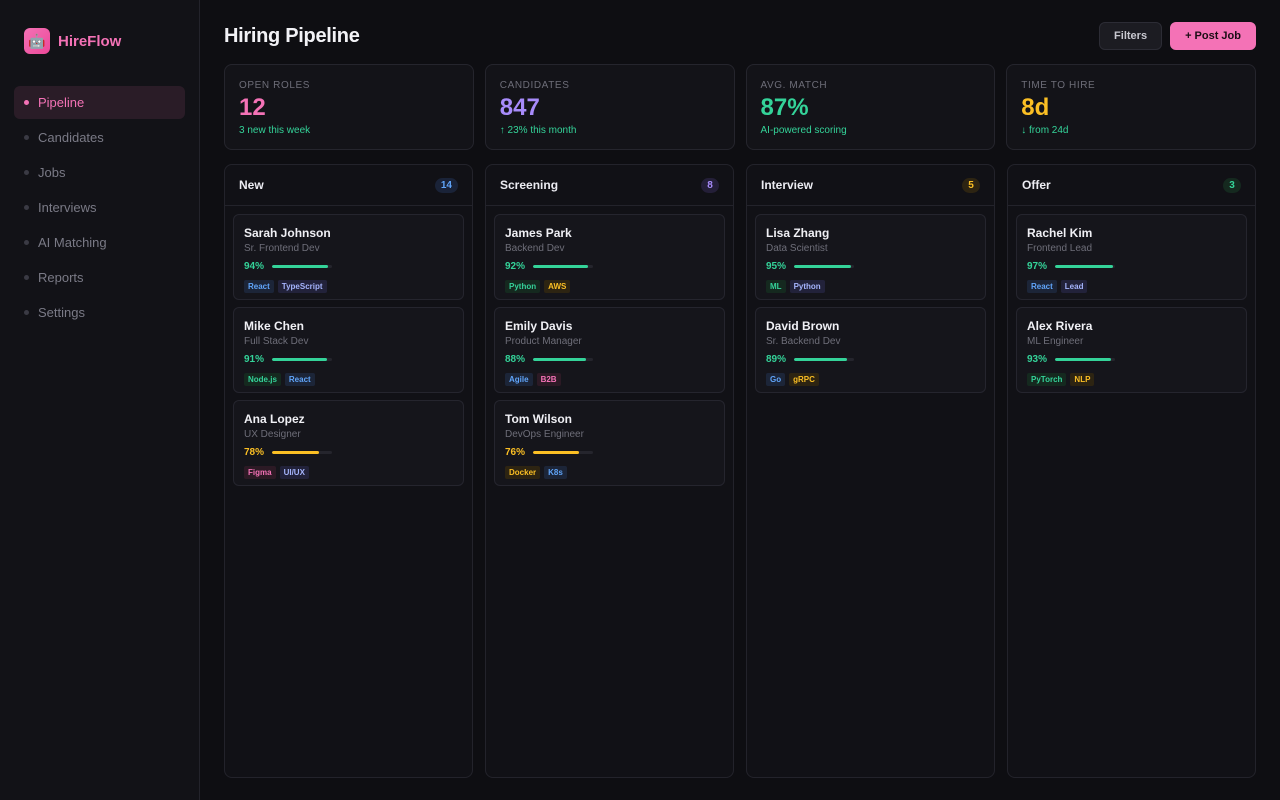 The height and width of the screenshot is (800, 1280). What do you see at coordinates (1213, 36) in the screenshot?
I see `post-job-button: + Post Job` at bounding box center [1213, 36].